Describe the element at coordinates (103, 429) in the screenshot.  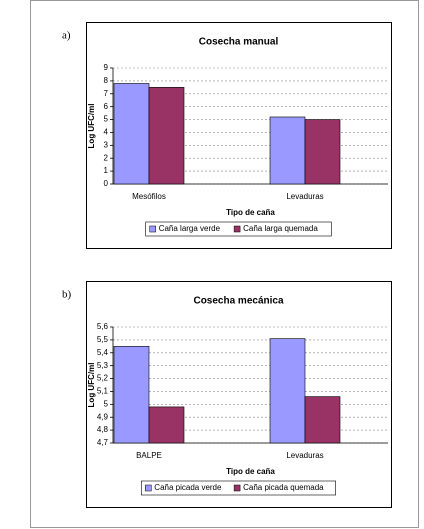
I see `y-tick-label: 4,8` at that location.